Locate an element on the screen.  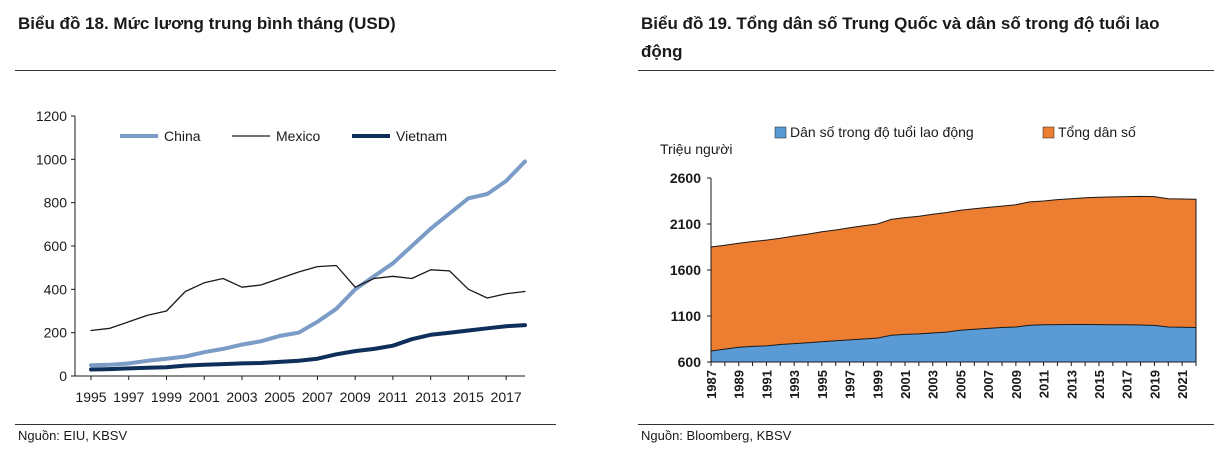
legend-label: Vietnam is located at coordinates (421, 136).